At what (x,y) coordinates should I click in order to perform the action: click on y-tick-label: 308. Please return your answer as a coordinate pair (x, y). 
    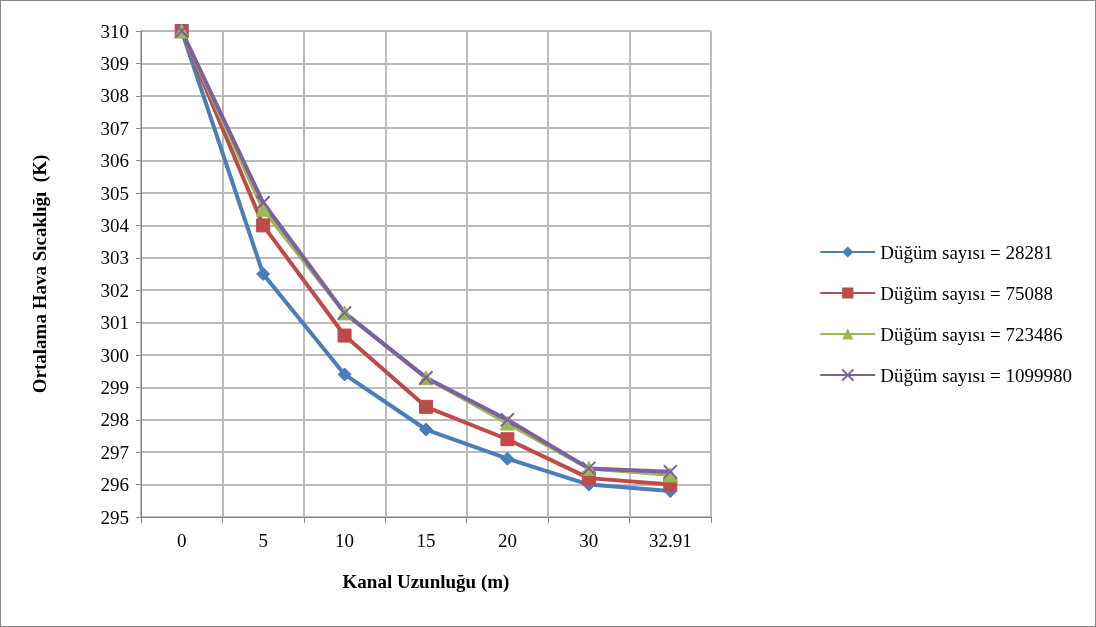
    Looking at the image, I should click on (114, 96).